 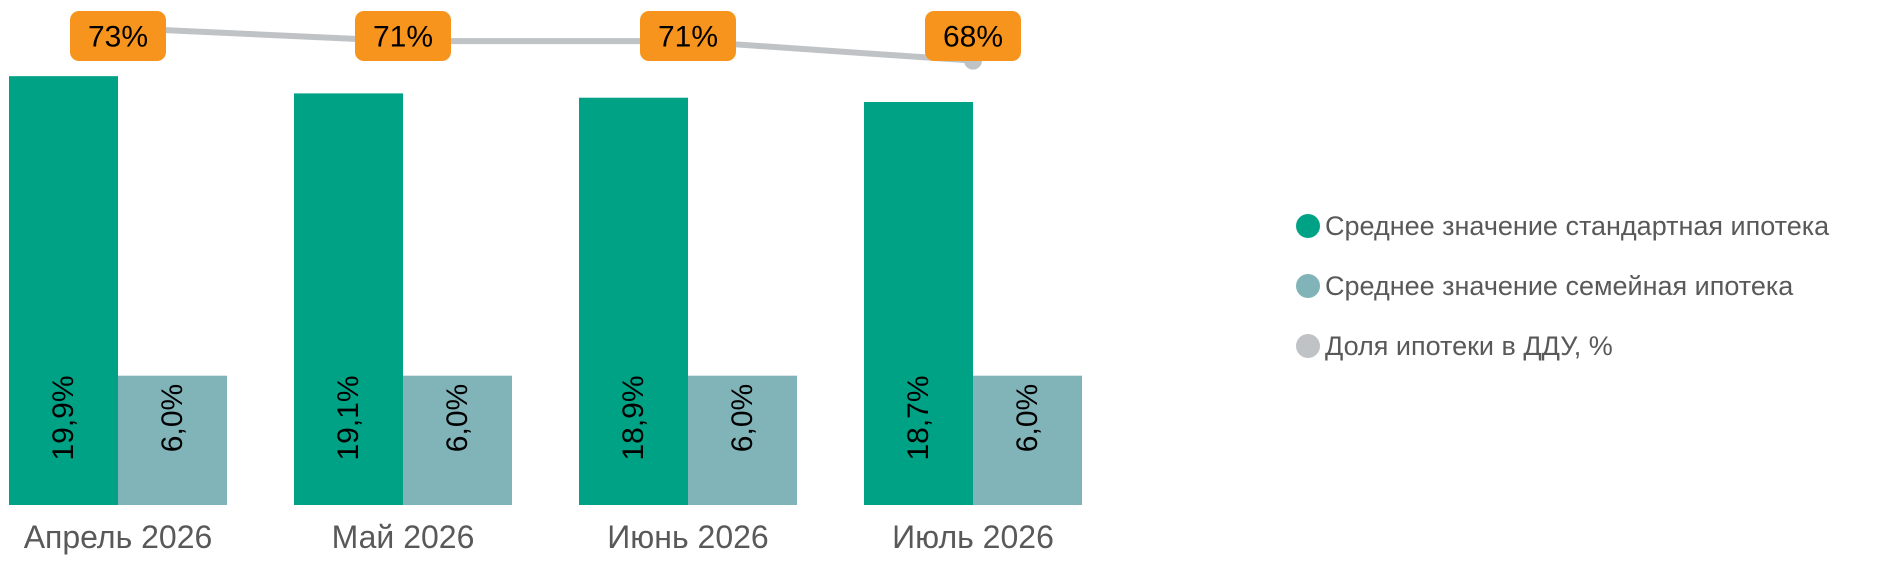 I want to click on bar-family-label-3: 6,0%, so click(x=742, y=418).